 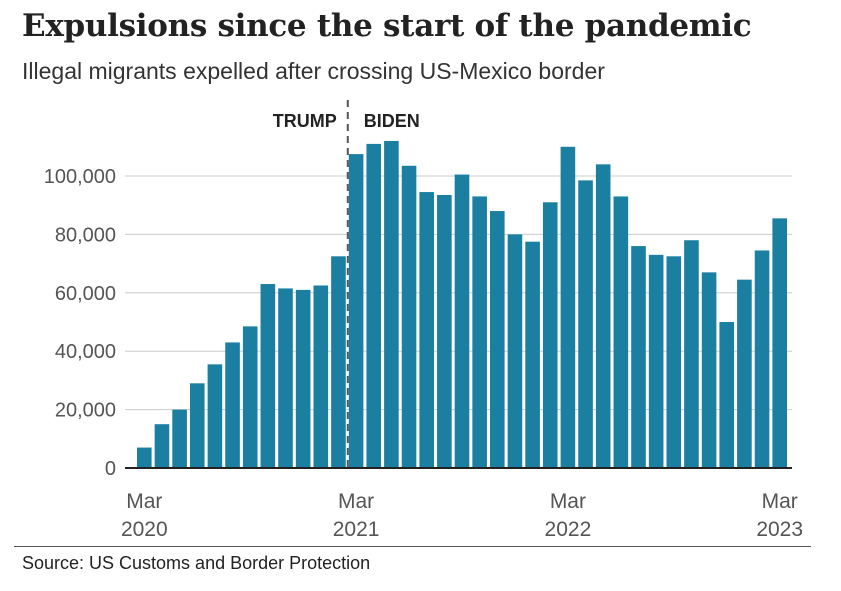 I want to click on y-axis-tick-labels: 0 20,000 40,000 60,000 80,000 100,000, so click(x=80, y=323).